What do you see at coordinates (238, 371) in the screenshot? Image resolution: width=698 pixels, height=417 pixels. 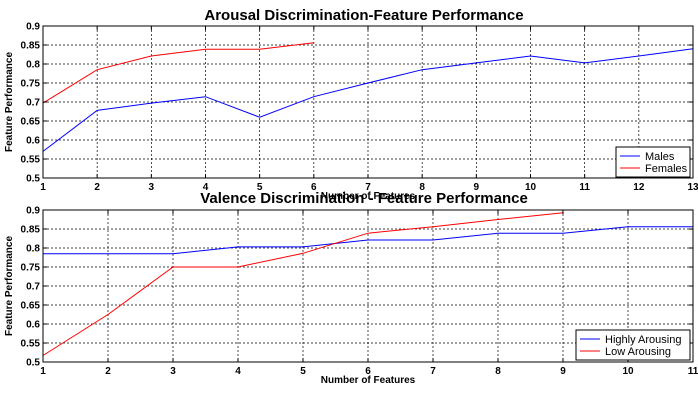 I see `x-tick-label: 4` at bounding box center [238, 371].